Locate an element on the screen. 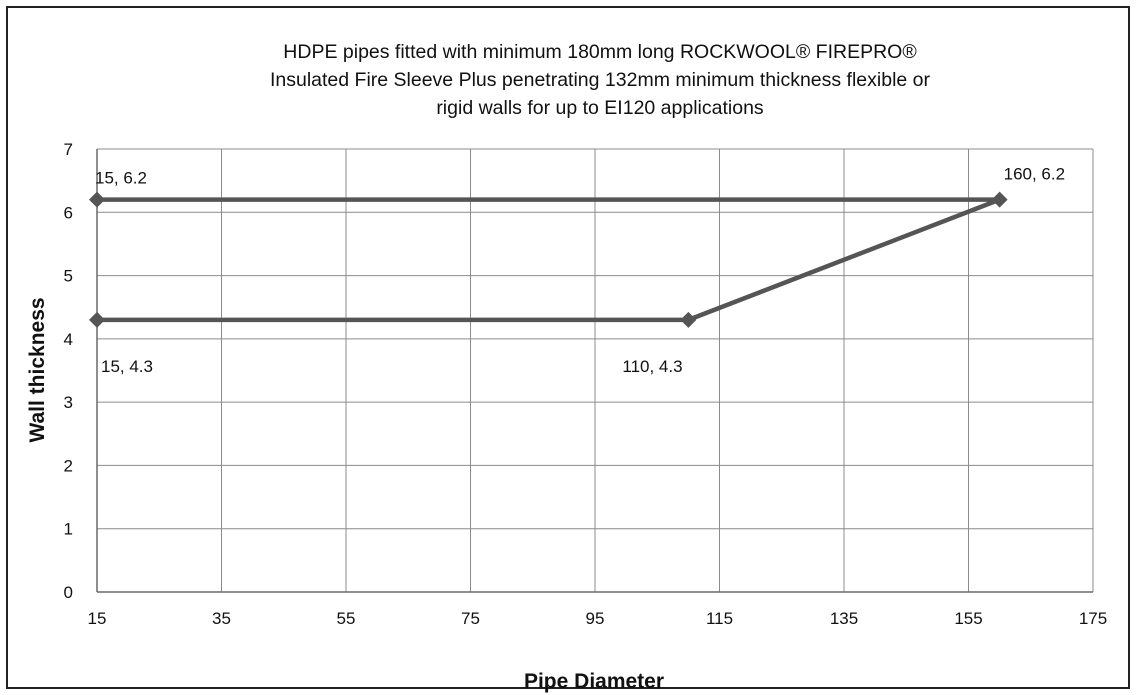  x-tick-label: 155 is located at coordinates (968, 618).